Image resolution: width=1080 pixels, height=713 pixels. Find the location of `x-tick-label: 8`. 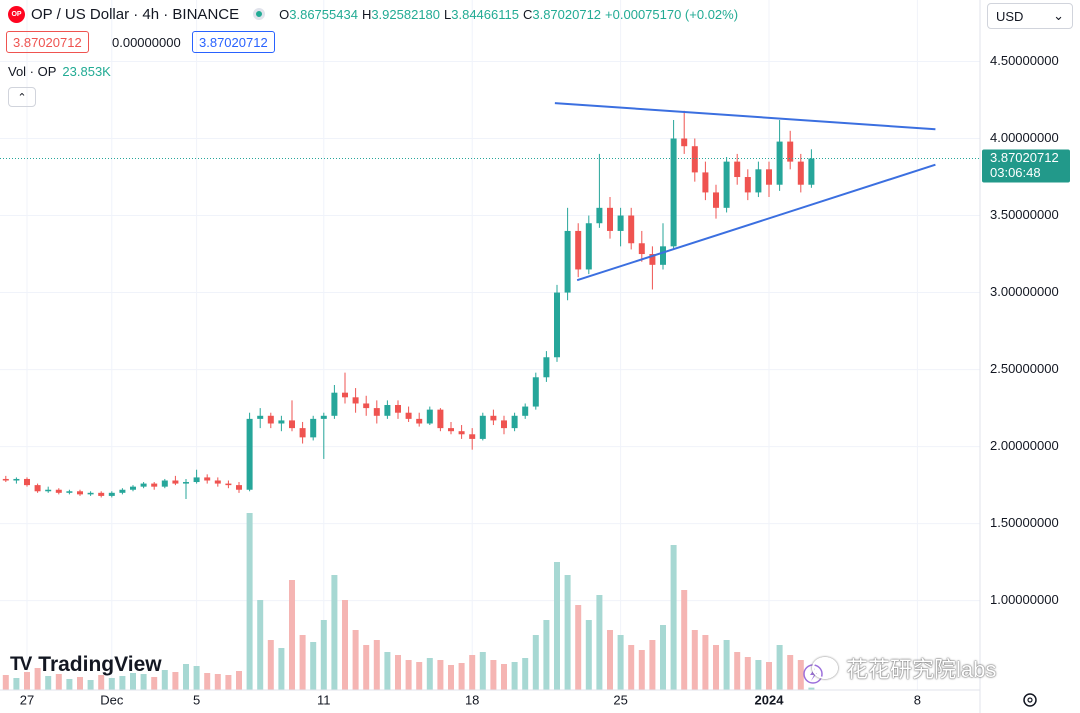

x-tick-label: 8 is located at coordinates (917, 699).